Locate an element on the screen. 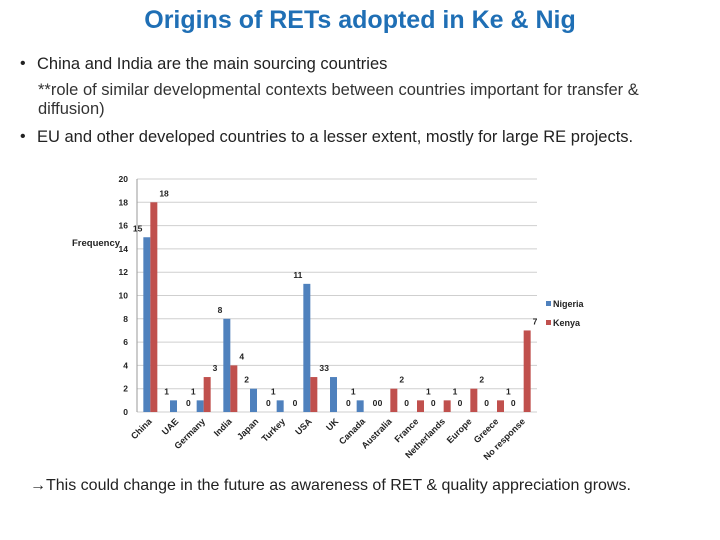 The height and width of the screenshot is (540, 720). data-label: 7 is located at coordinates (535, 321).